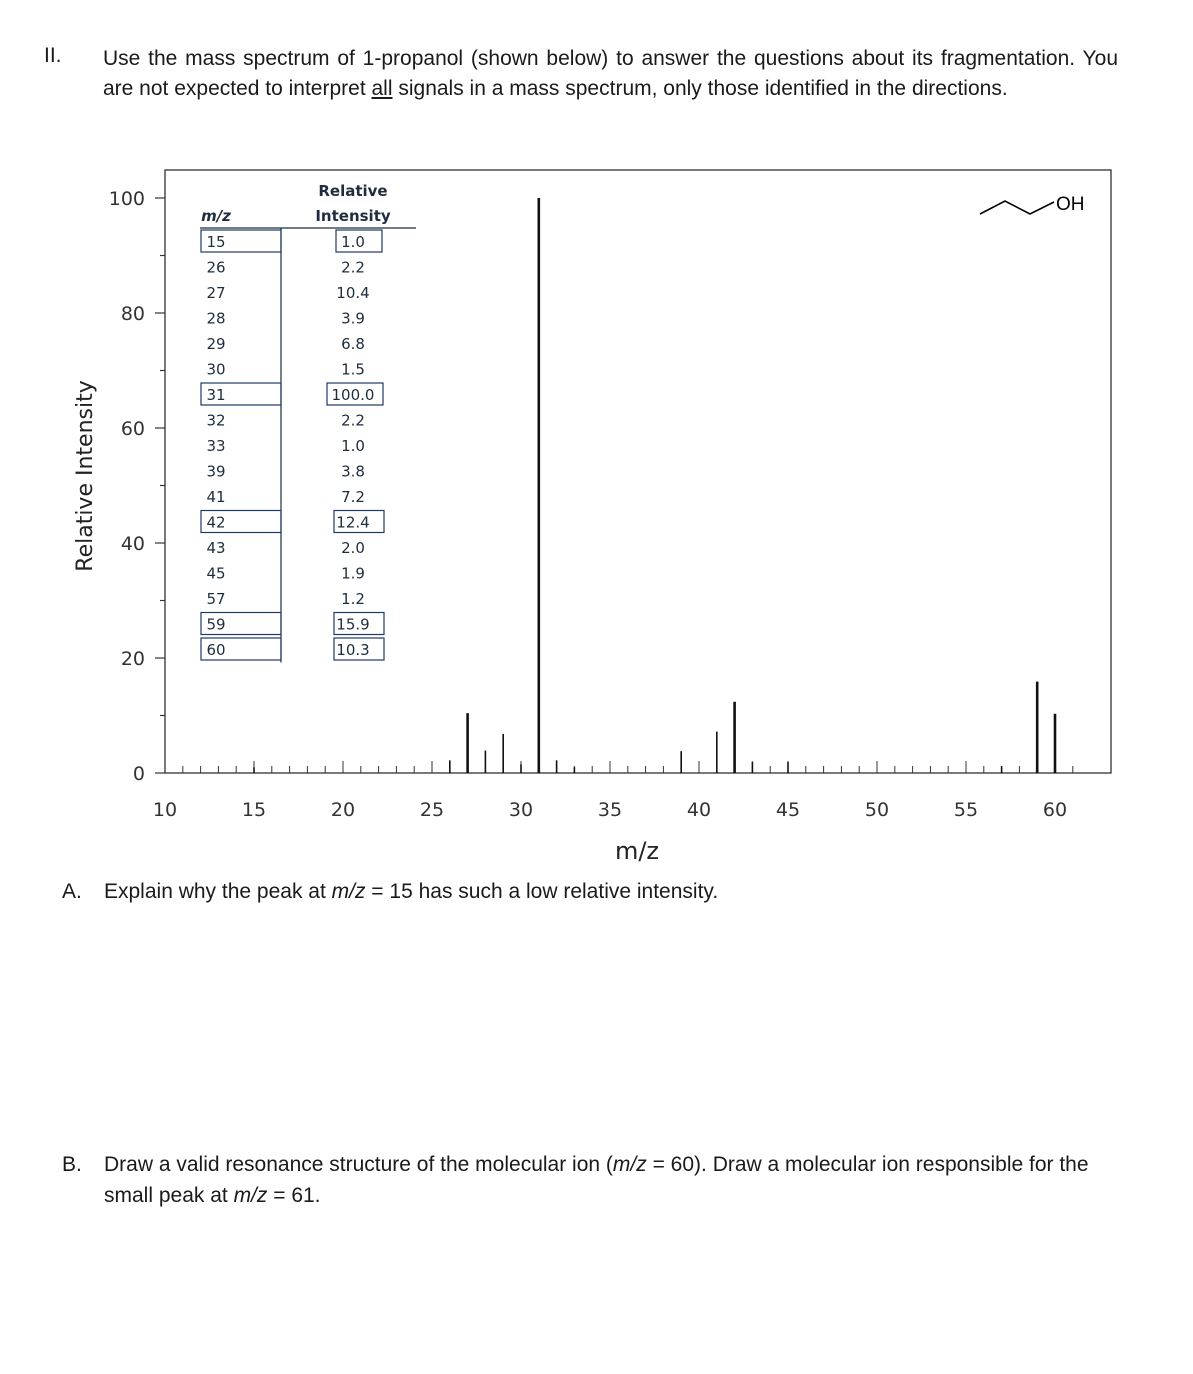  I want to click on question-b-letter: B., so click(72, 1164).